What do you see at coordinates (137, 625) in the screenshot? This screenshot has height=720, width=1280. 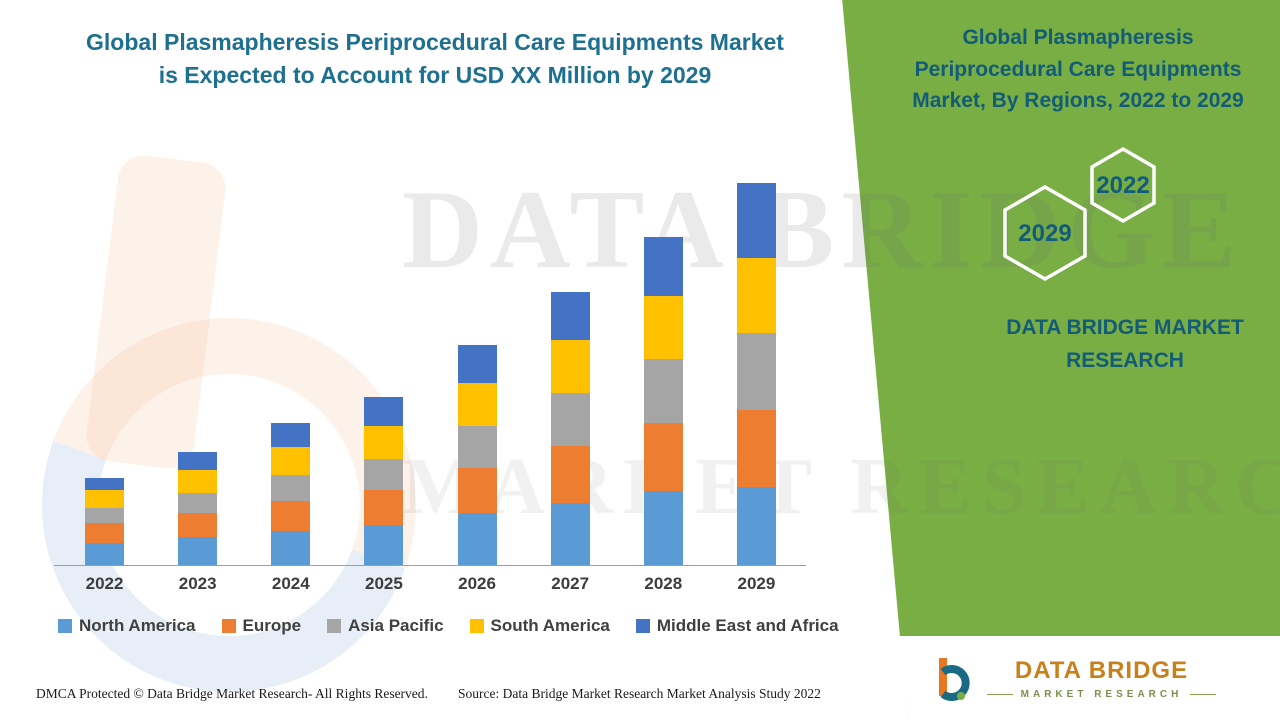 I see `legend-label: North America` at bounding box center [137, 625].